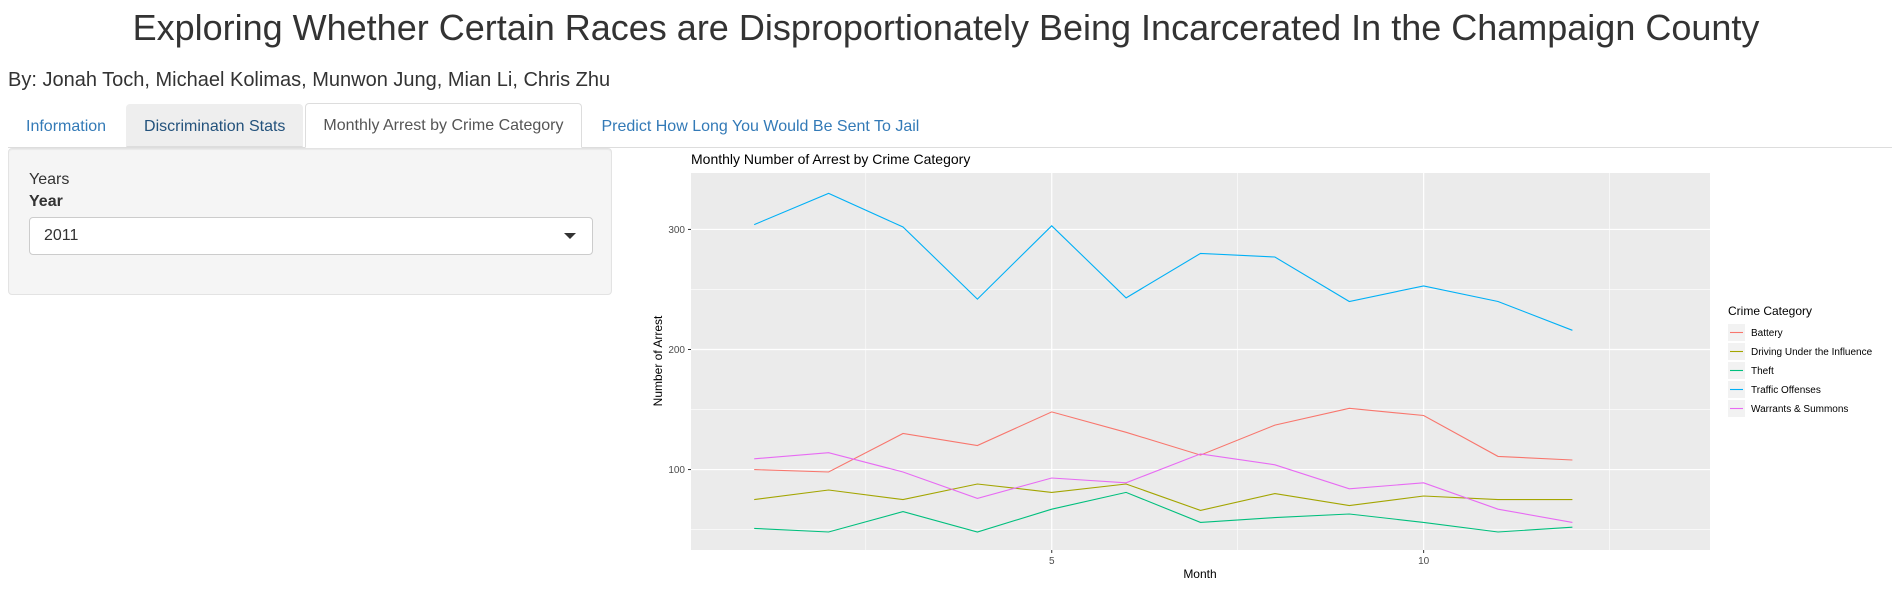 The image size is (1892, 607). I want to click on tab-discrimination-stats: Discrimination Stats, so click(215, 125).